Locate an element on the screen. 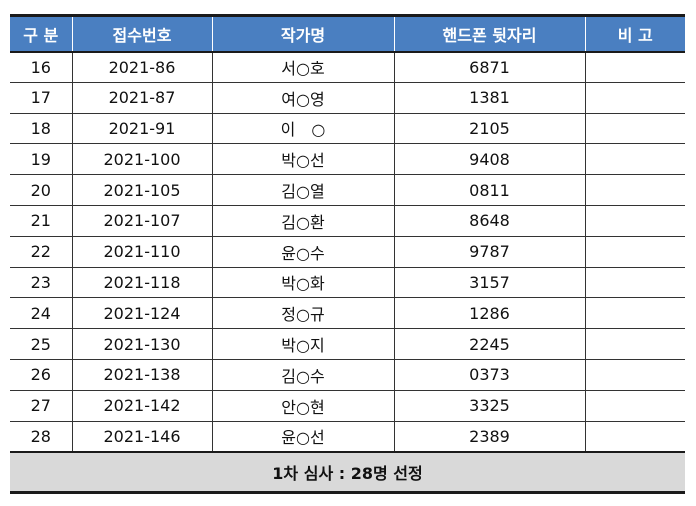 The image size is (696, 506). row-category: 19 is located at coordinates (41, 159).